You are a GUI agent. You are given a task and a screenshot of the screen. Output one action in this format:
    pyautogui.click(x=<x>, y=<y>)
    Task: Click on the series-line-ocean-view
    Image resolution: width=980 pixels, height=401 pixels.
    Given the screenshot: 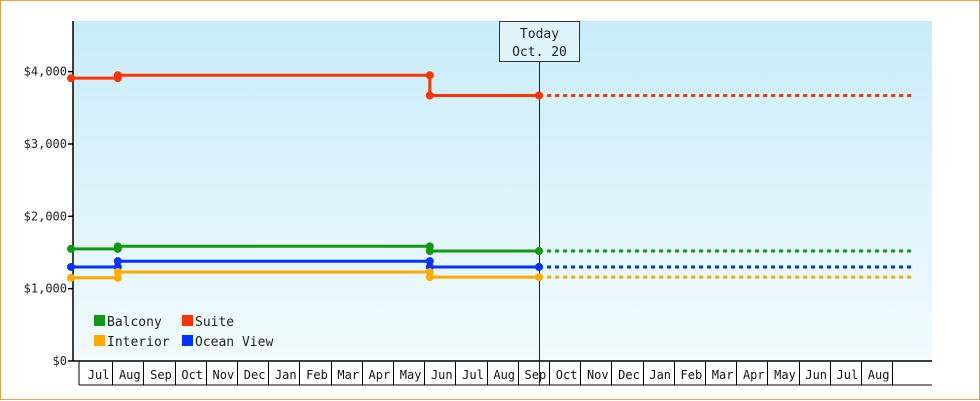 What is the action you would take?
    pyautogui.click(x=305, y=264)
    